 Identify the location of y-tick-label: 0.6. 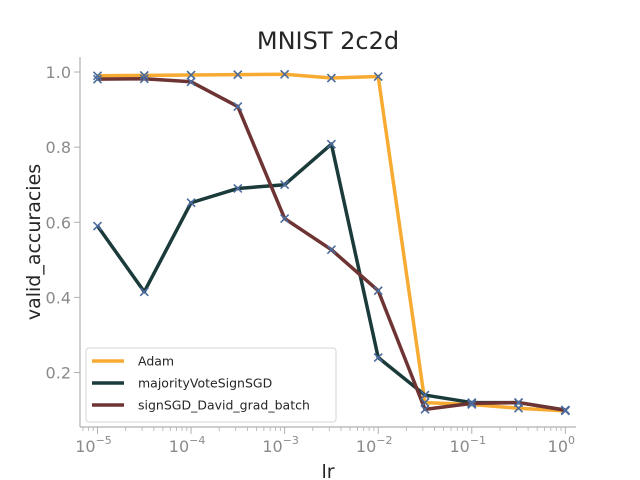
(58, 222).